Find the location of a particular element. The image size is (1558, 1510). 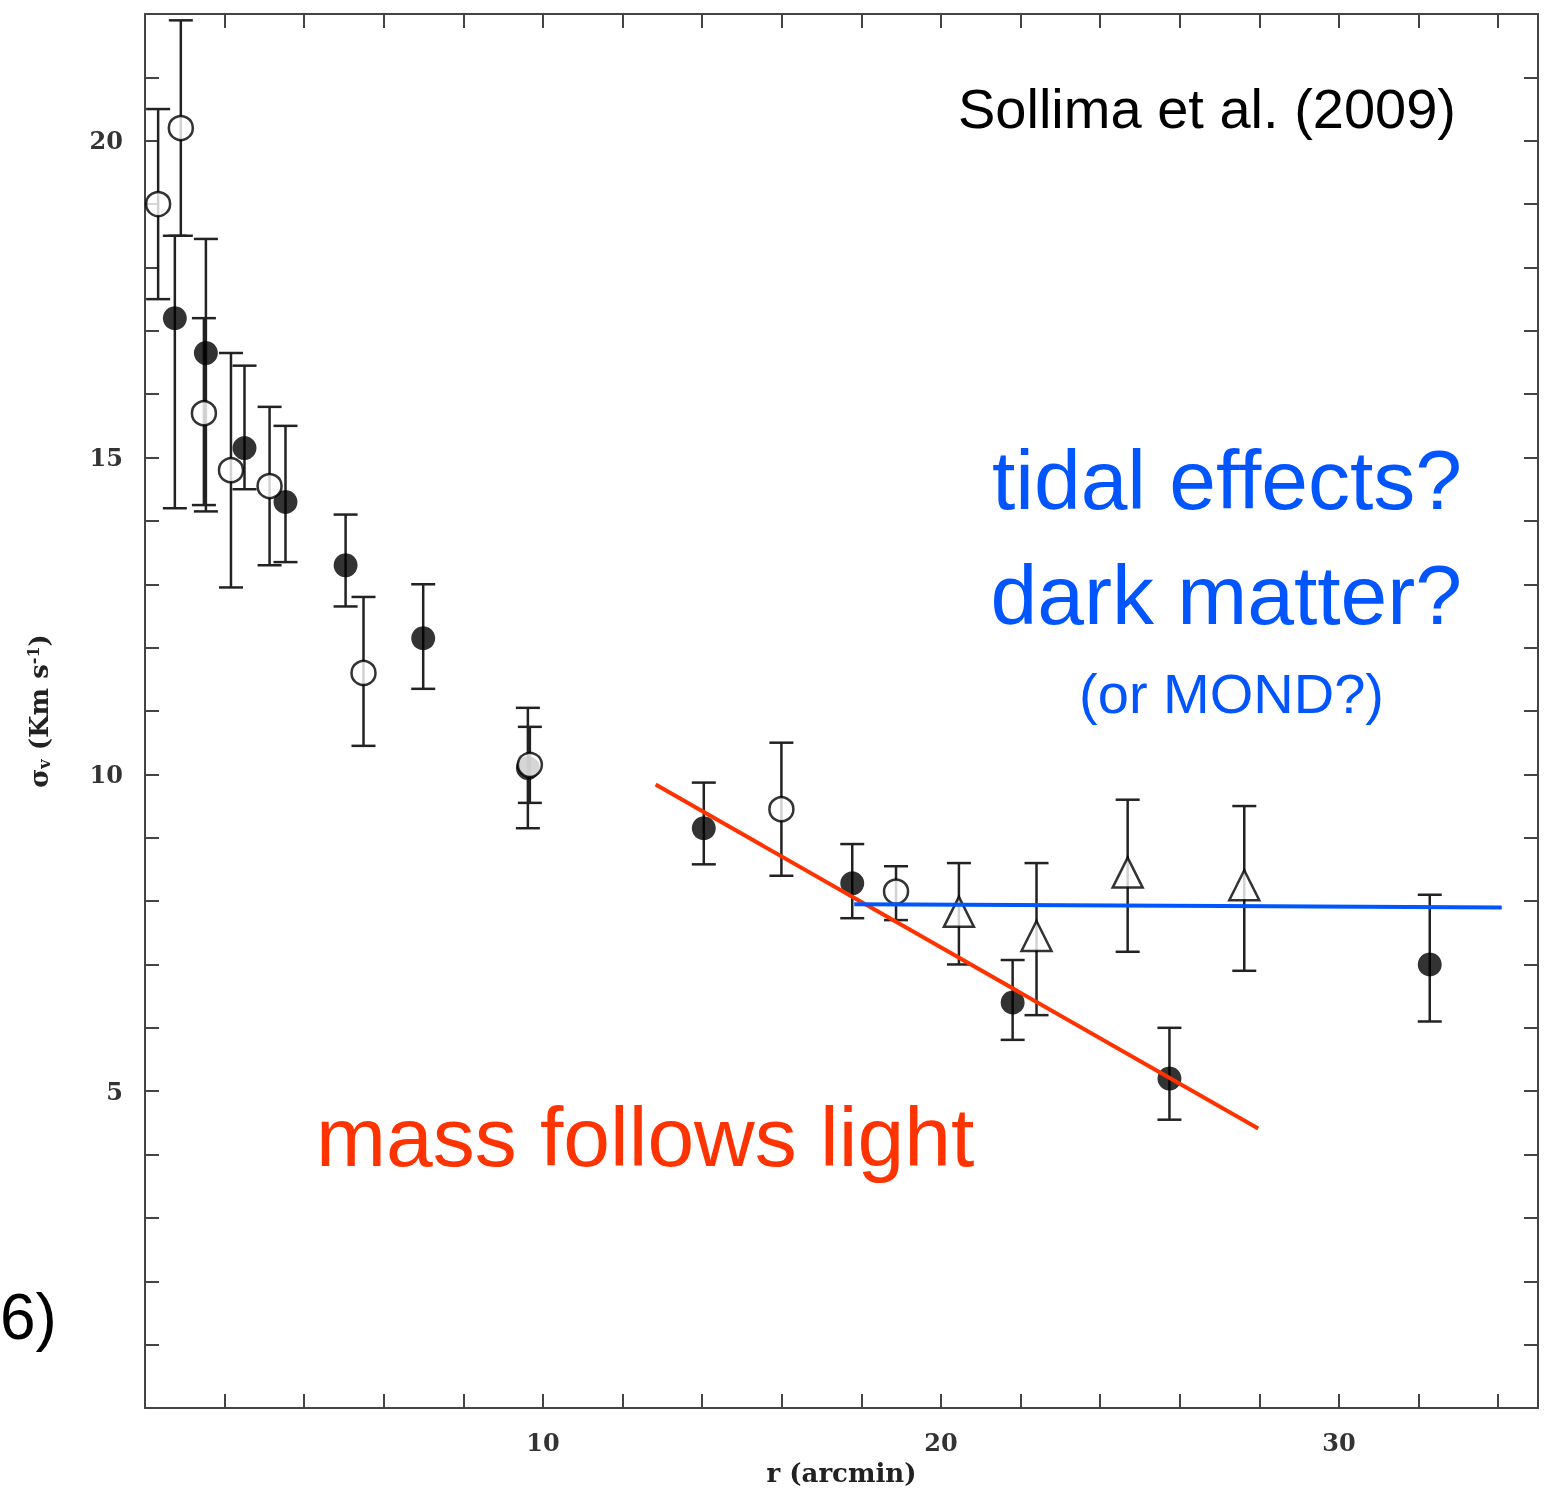

annotation: (or MOND?) is located at coordinates (1232, 693).